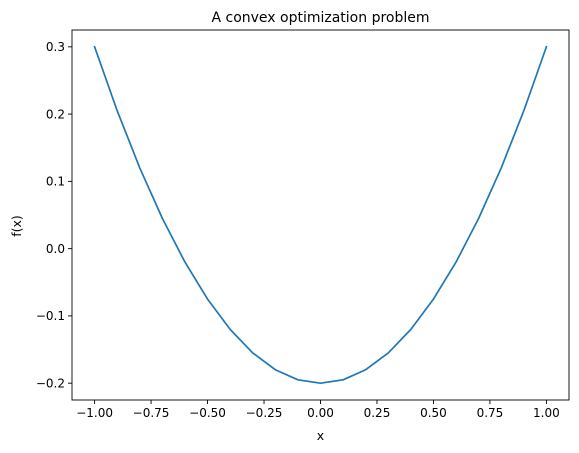 The image size is (579, 453). Describe the element at coordinates (54, 215) in the screenshot. I see `y-axis: −0.2 −0.1 0.0 0.1 0.2 0.3` at that location.